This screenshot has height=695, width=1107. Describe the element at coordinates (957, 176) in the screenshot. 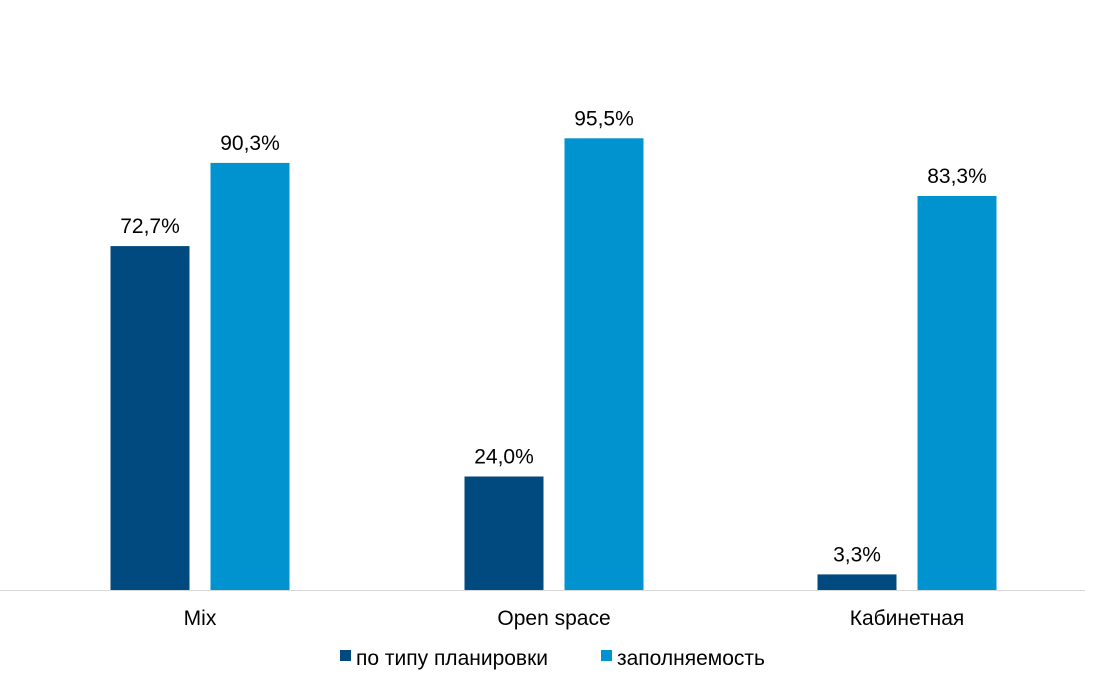

I see `data-label-series2-2: 83,3%` at that location.